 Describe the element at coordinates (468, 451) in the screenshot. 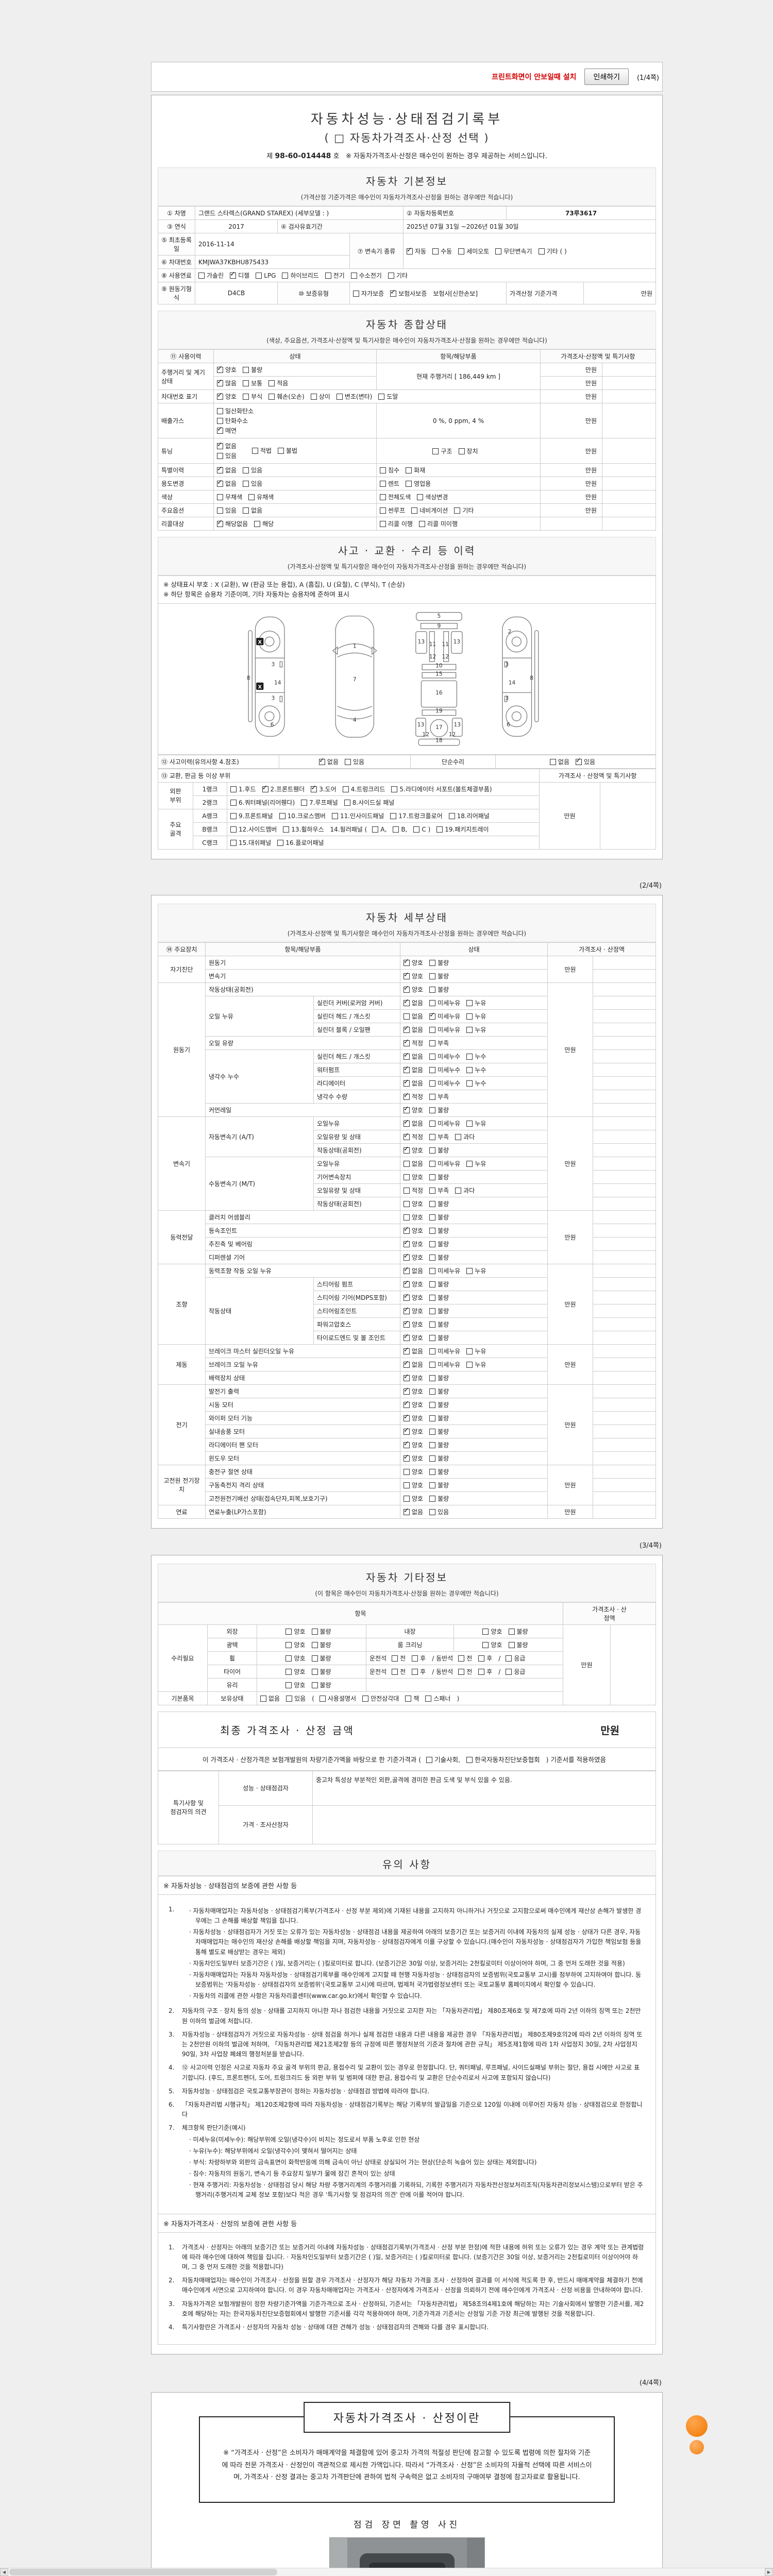

I see `checkbox-option: 장치` at that location.